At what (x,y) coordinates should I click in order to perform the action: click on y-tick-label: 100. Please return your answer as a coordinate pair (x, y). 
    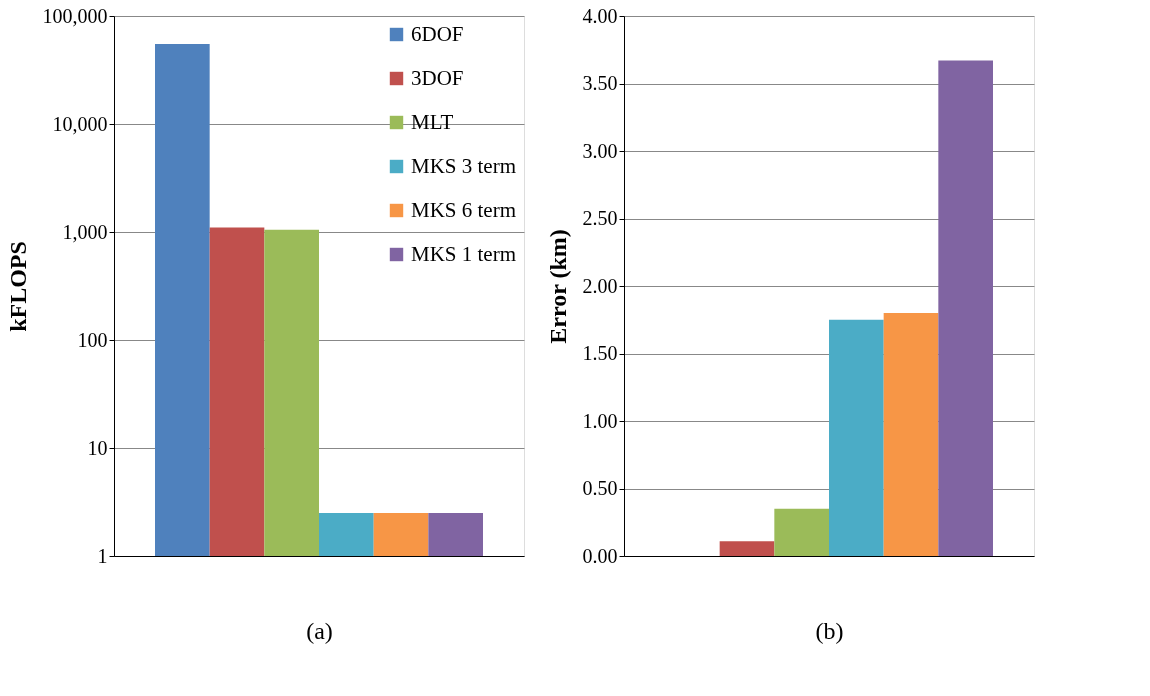
    Looking at the image, I should click on (92, 339).